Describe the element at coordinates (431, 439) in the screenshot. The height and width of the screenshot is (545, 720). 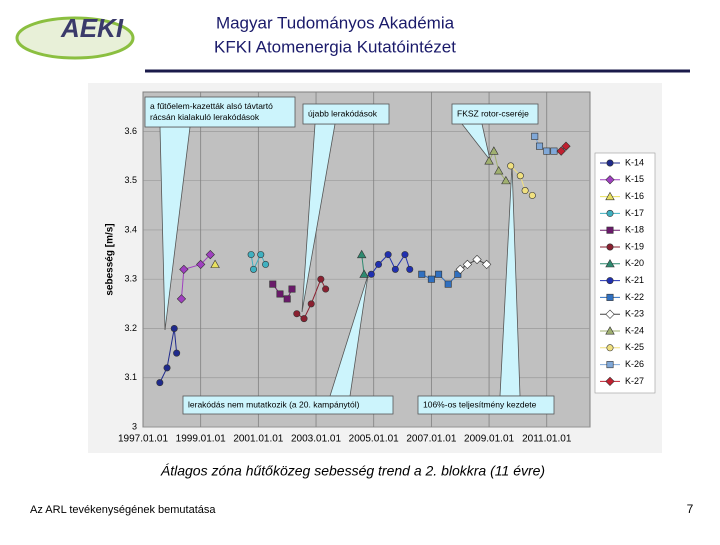
I see `x-tick-label: 2007.01.01` at that location.